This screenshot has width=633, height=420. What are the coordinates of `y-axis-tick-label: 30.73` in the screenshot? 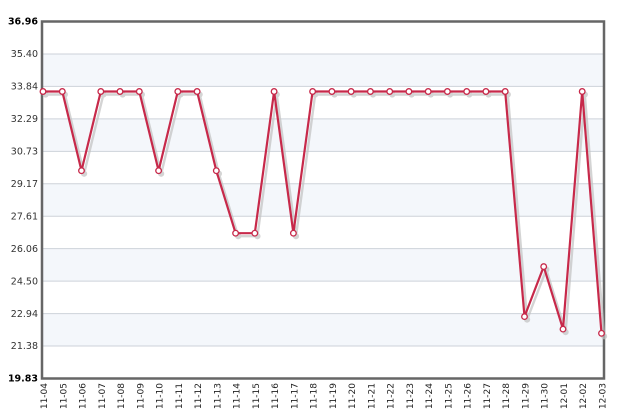 It's located at (24, 152).